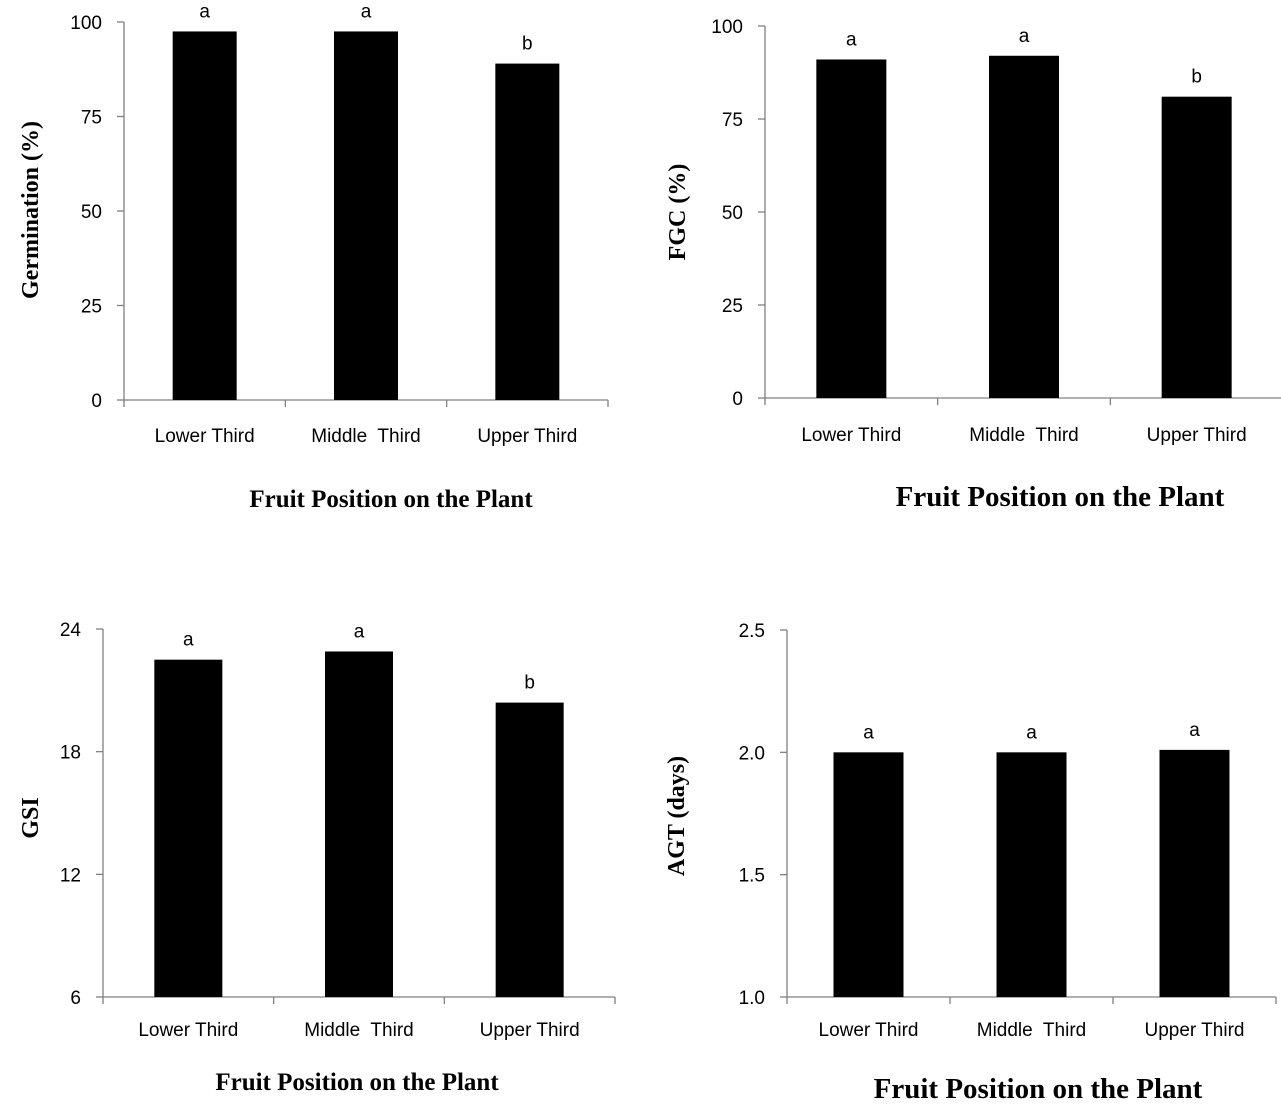 The width and height of the screenshot is (1281, 1106). I want to click on y-tick-label: 2.5, so click(752, 631).